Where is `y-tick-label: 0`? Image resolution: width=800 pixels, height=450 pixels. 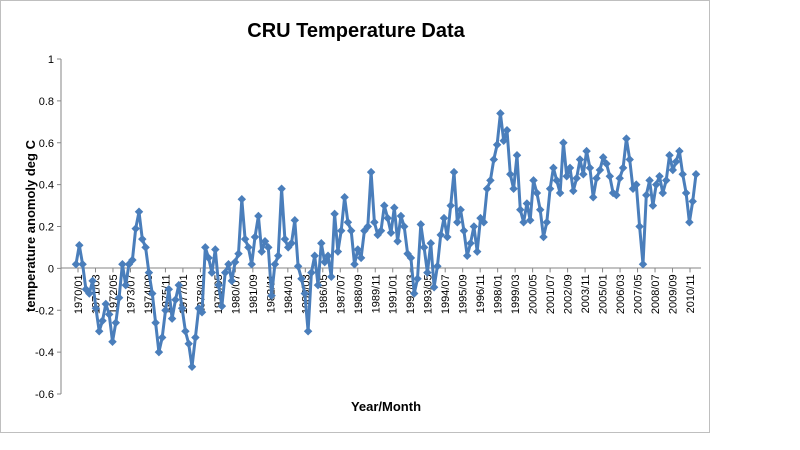
y-tick-label: 0 is located at coordinates (51, 269).